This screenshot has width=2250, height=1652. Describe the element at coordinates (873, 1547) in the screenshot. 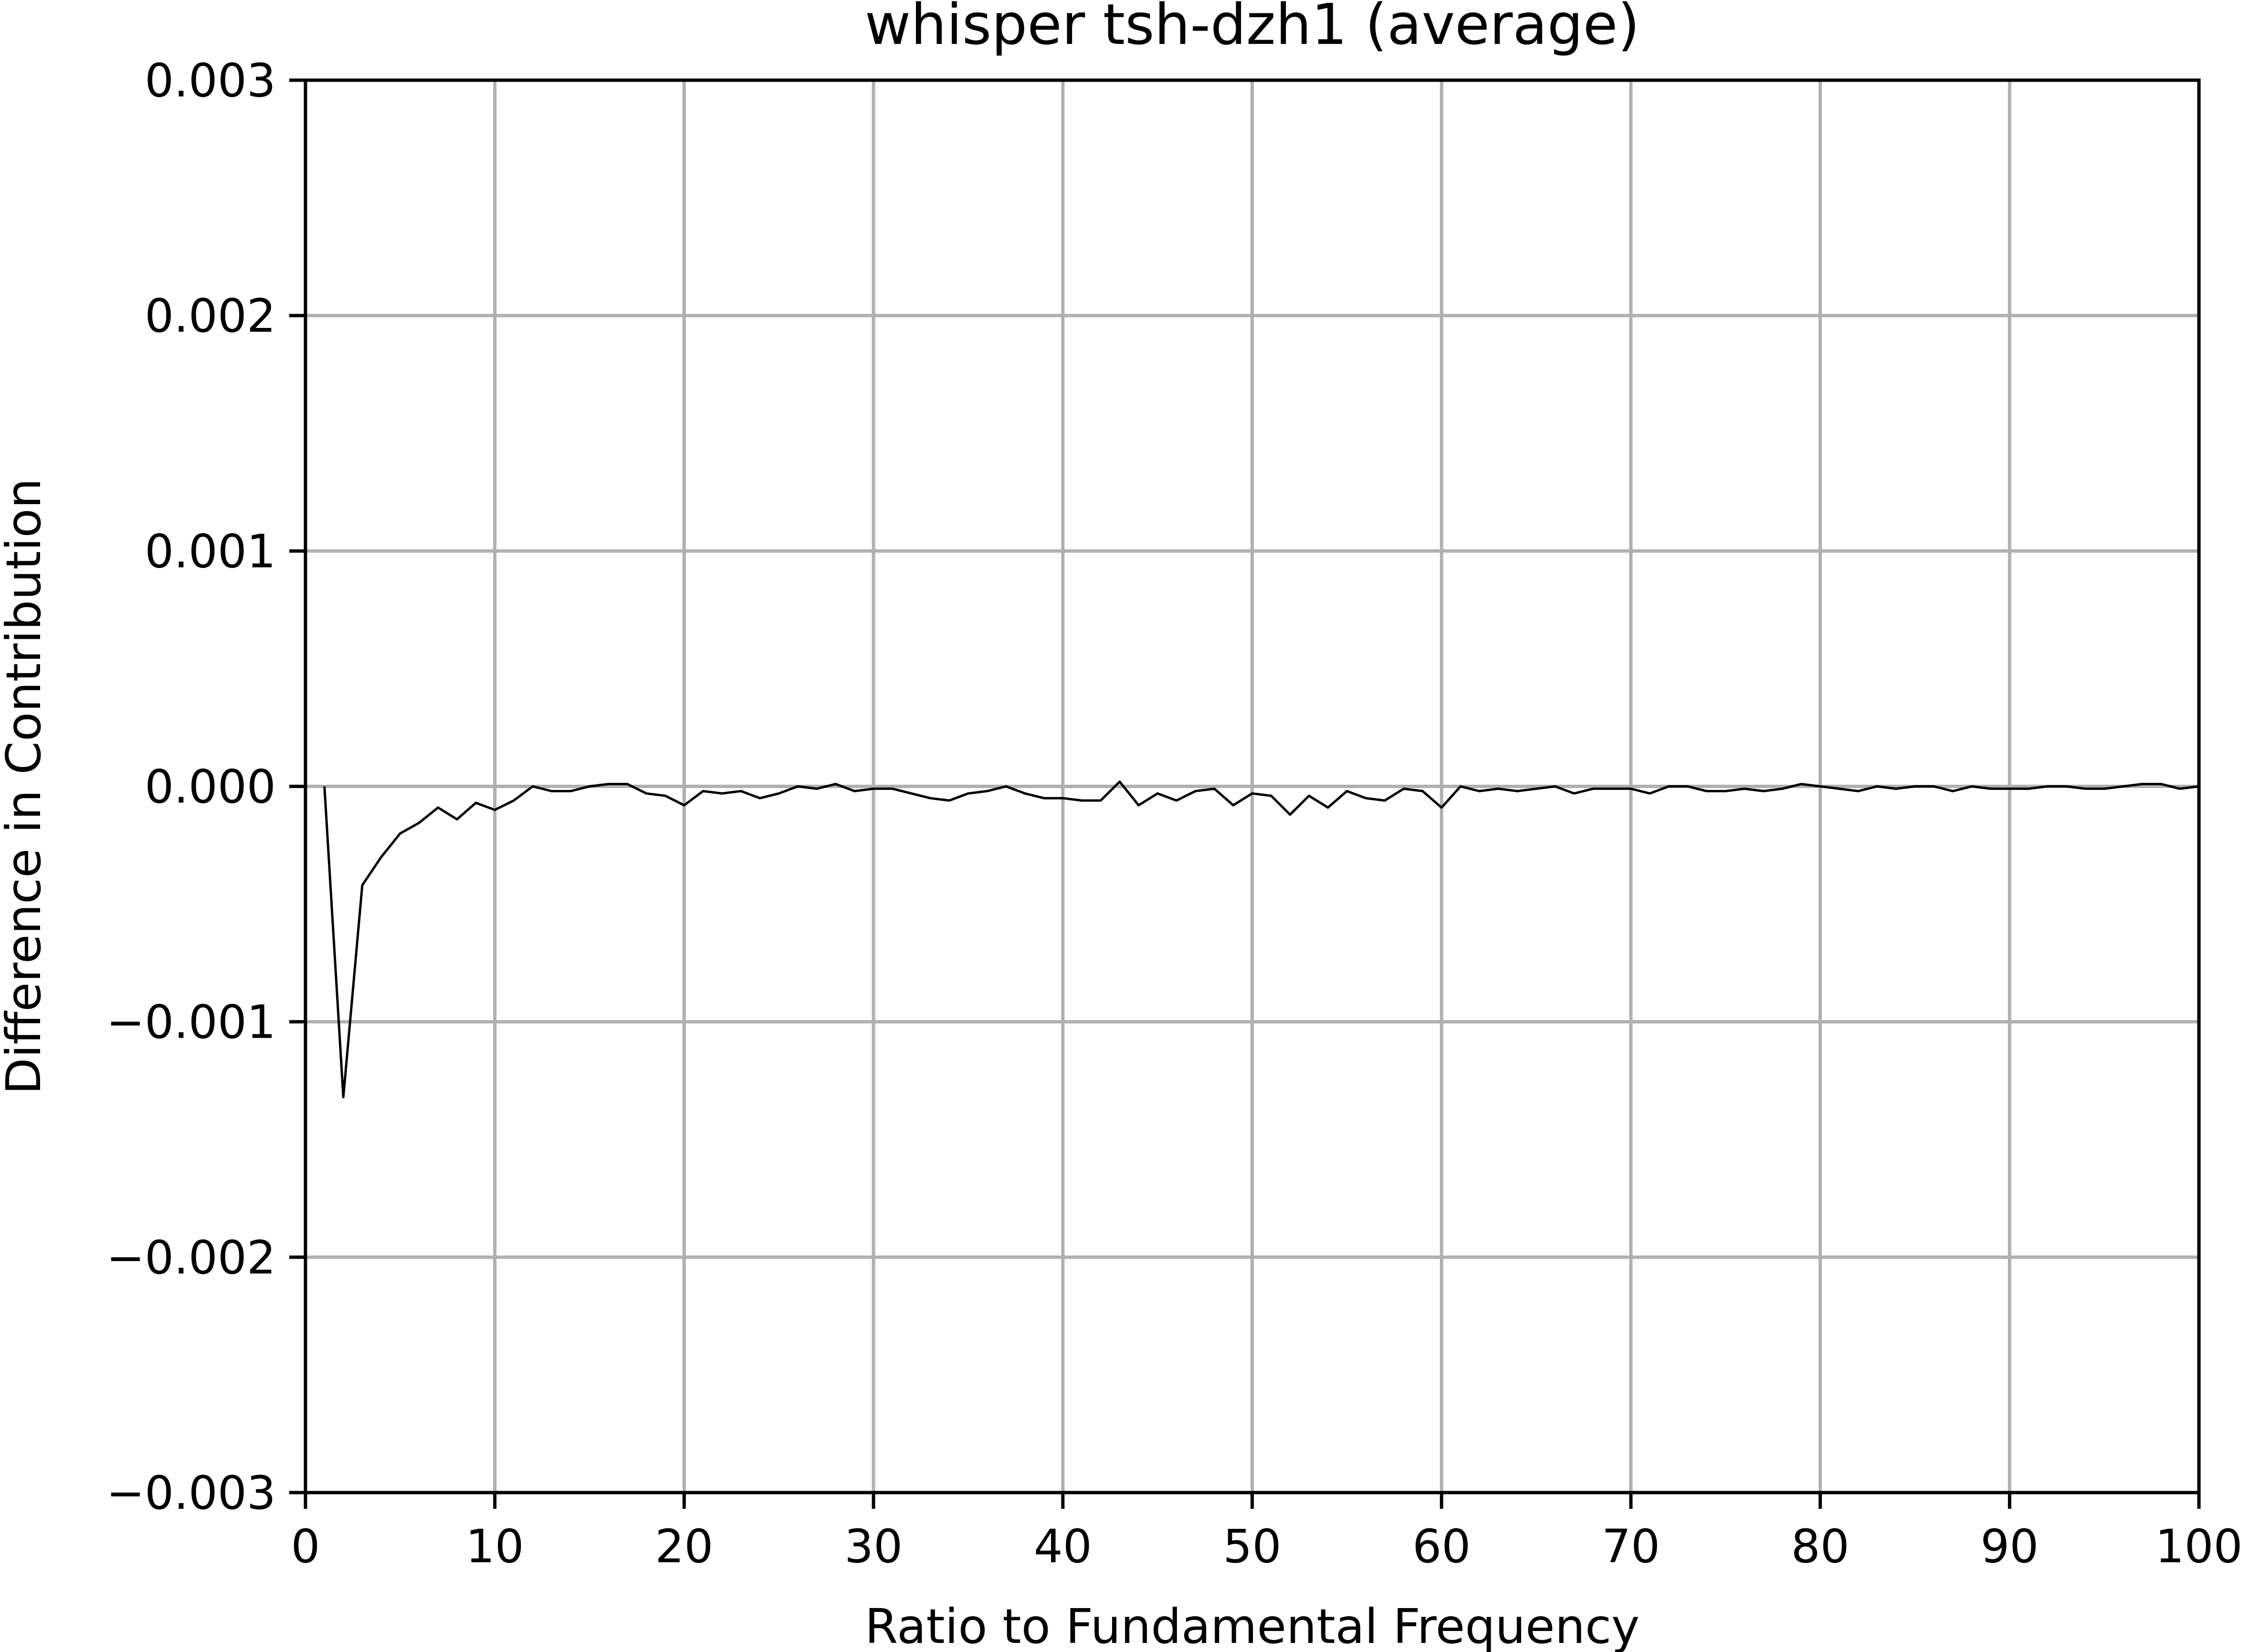

I see `x-tick-label: 30` at that location.